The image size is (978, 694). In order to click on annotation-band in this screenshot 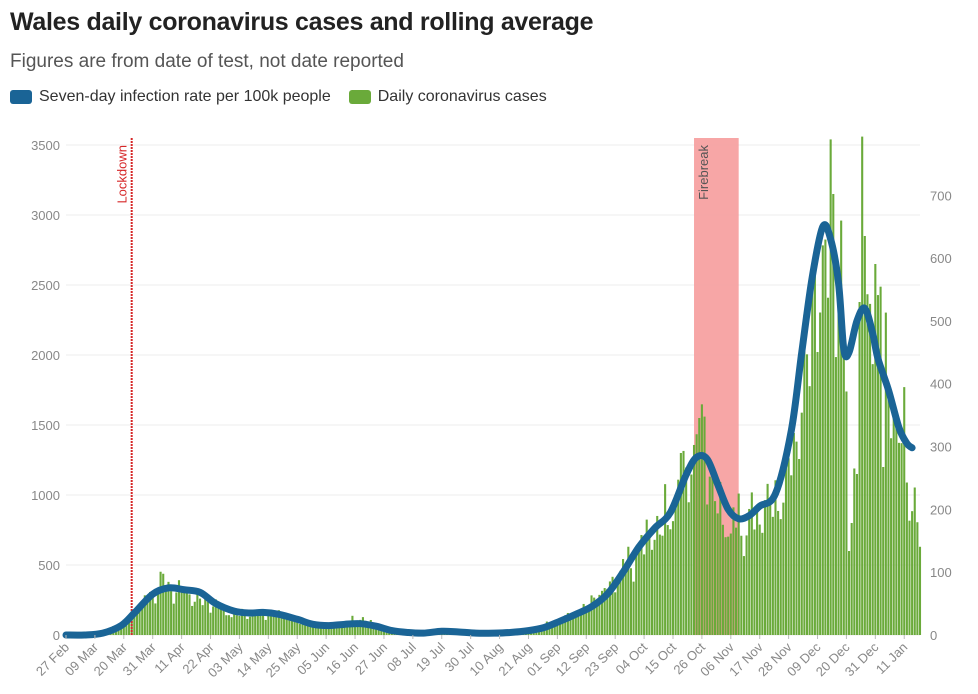, I will do `click(716, 386)`.